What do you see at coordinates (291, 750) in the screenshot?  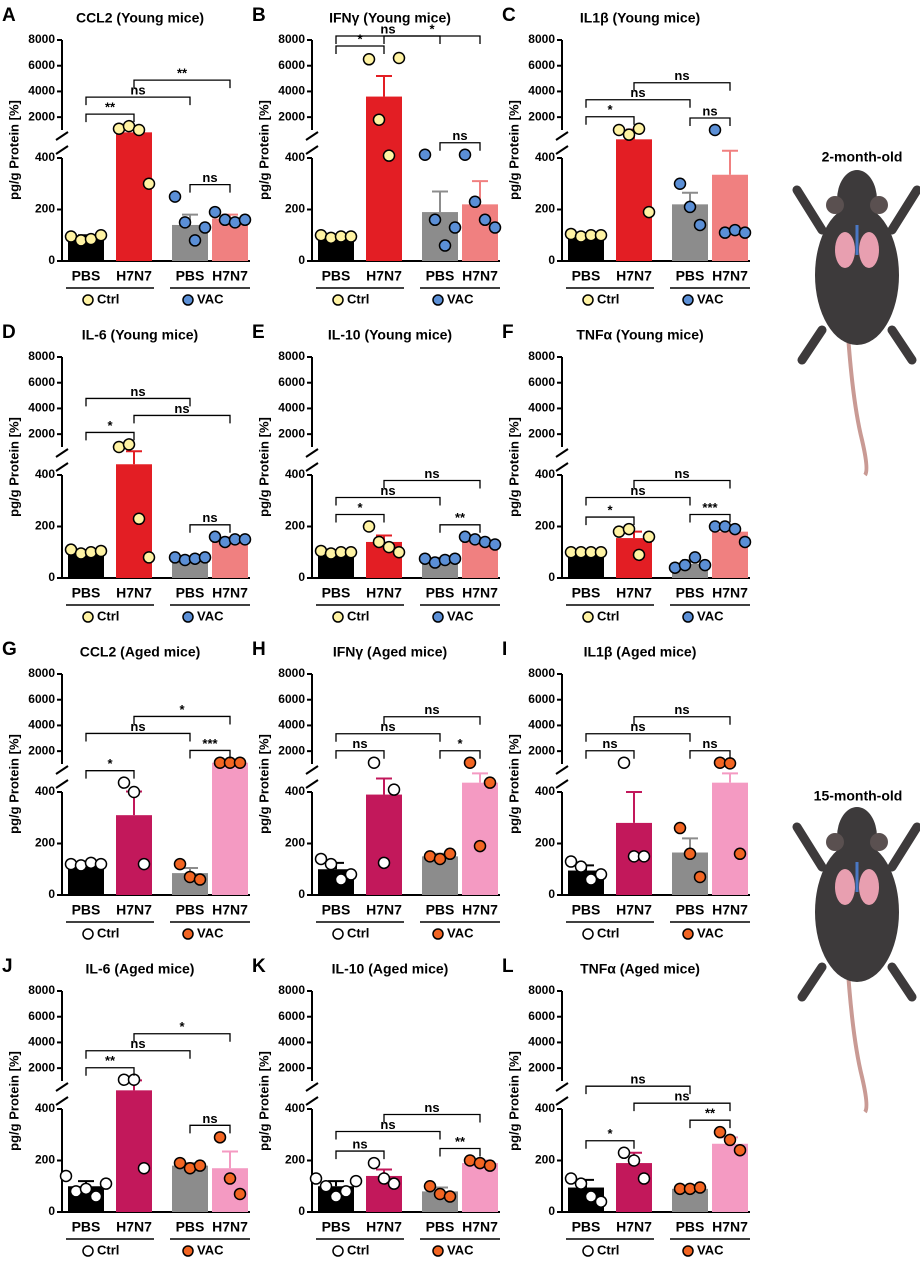 I see `y-tick-label: 2000` at bounding box center [291, 750].